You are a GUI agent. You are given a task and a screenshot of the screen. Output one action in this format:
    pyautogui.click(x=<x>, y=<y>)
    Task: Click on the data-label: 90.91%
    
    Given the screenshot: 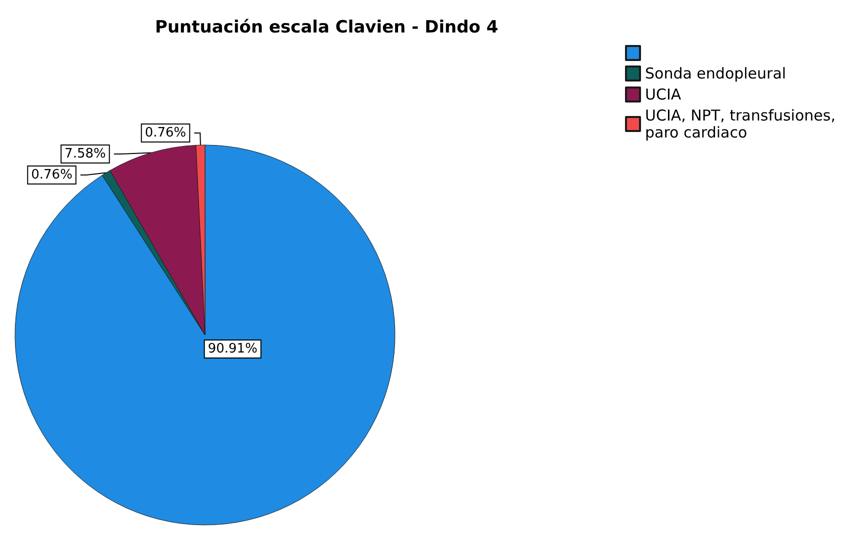 What is the action you would take?
    pyautogui.click(x=233, y=349)
    